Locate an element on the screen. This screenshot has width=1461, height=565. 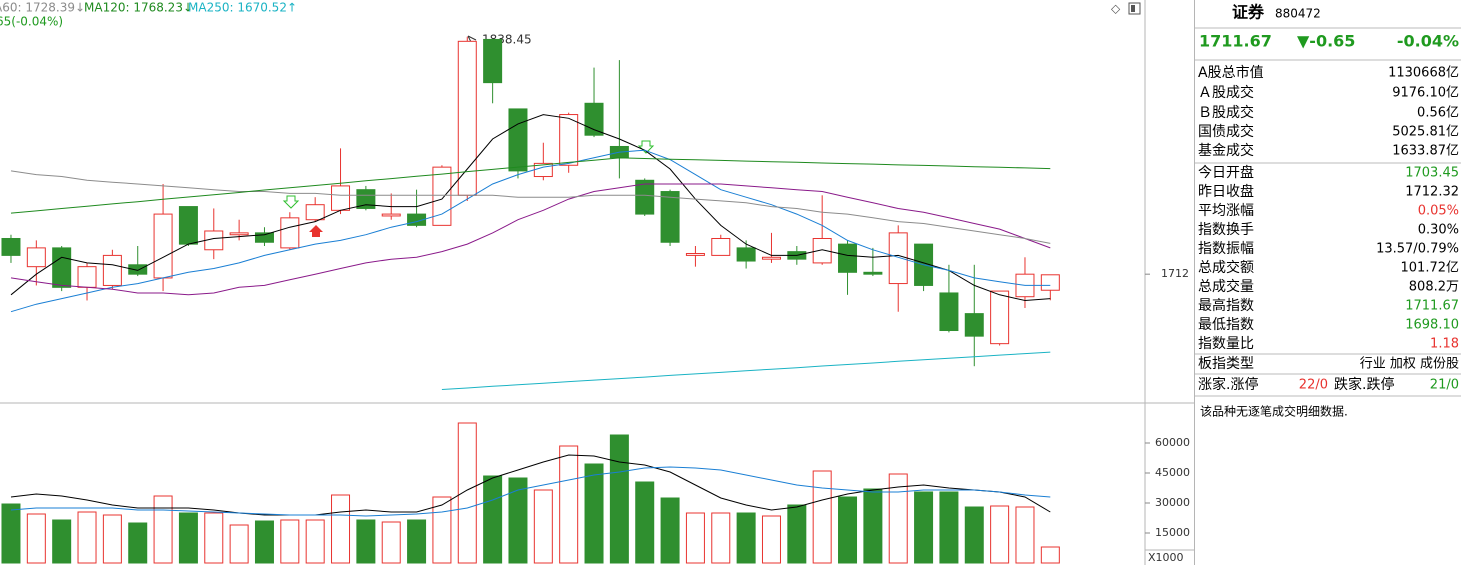
row-label: 板指类型 is located at coordinates (1226, 364).